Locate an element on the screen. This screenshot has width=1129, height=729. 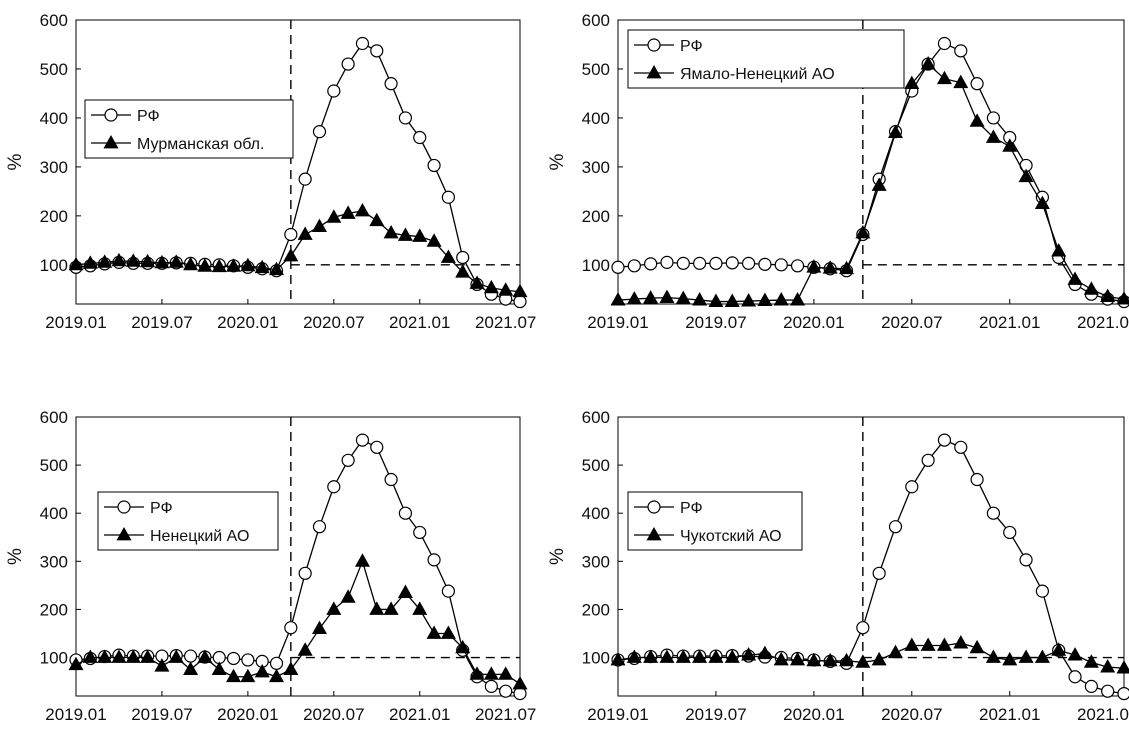
y-tick-label: 400 is located at coordinates (596, 118).